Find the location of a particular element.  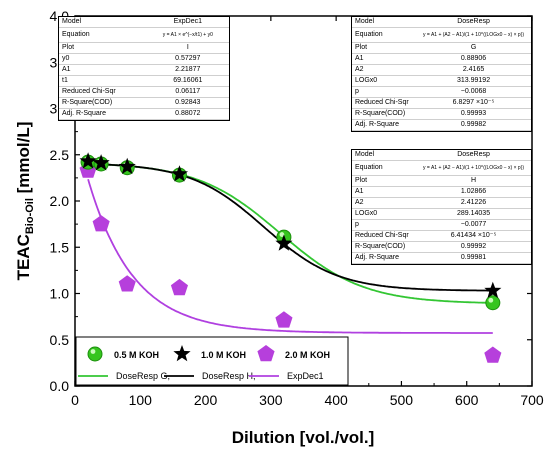

table-cell-label: R-Square(COD) is located at coordinates (384, 114).